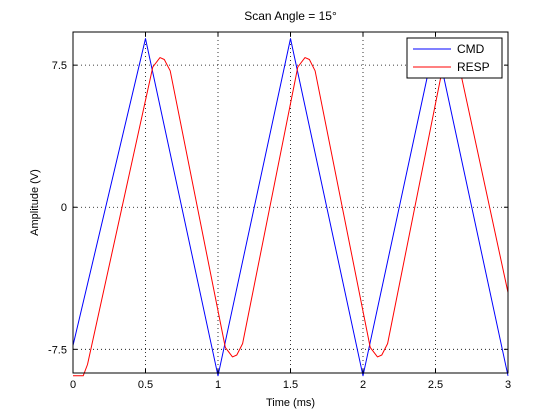 The width and height of the screenshot is (560, 420). What do you see at coordinates (471, 49) in the screenshot?
I see `legend-label-cmd: CMD` at bounding box center [471, 49].